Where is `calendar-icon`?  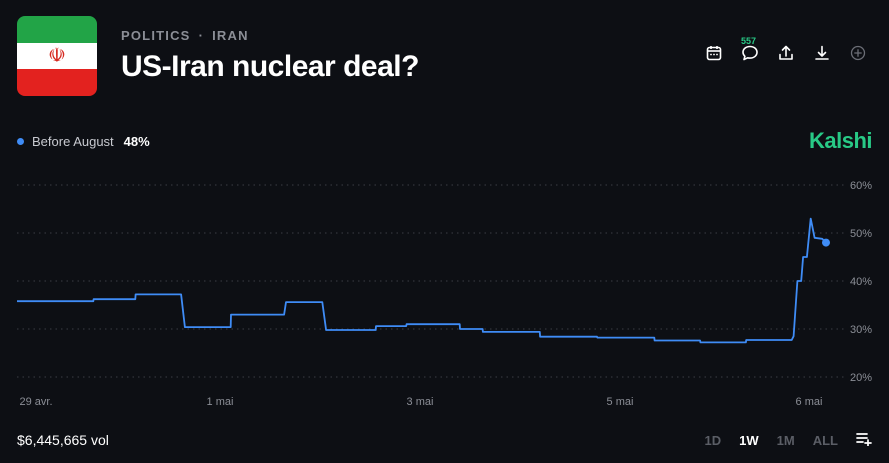
calendar-icon is located at coordinates (714, 53).